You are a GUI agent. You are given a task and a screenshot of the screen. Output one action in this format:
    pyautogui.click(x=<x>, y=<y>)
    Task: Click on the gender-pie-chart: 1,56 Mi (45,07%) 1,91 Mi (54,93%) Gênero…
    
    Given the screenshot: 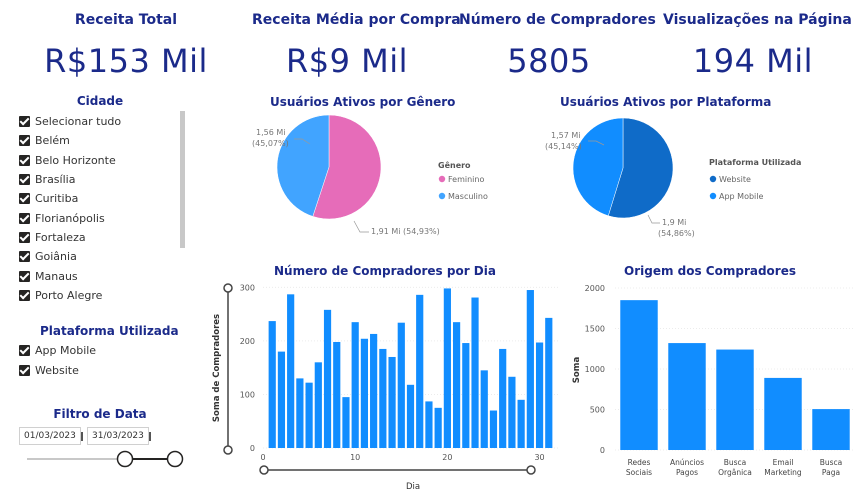 What is the action you would take?
    pyautogui.click(x=370, y=175)
    